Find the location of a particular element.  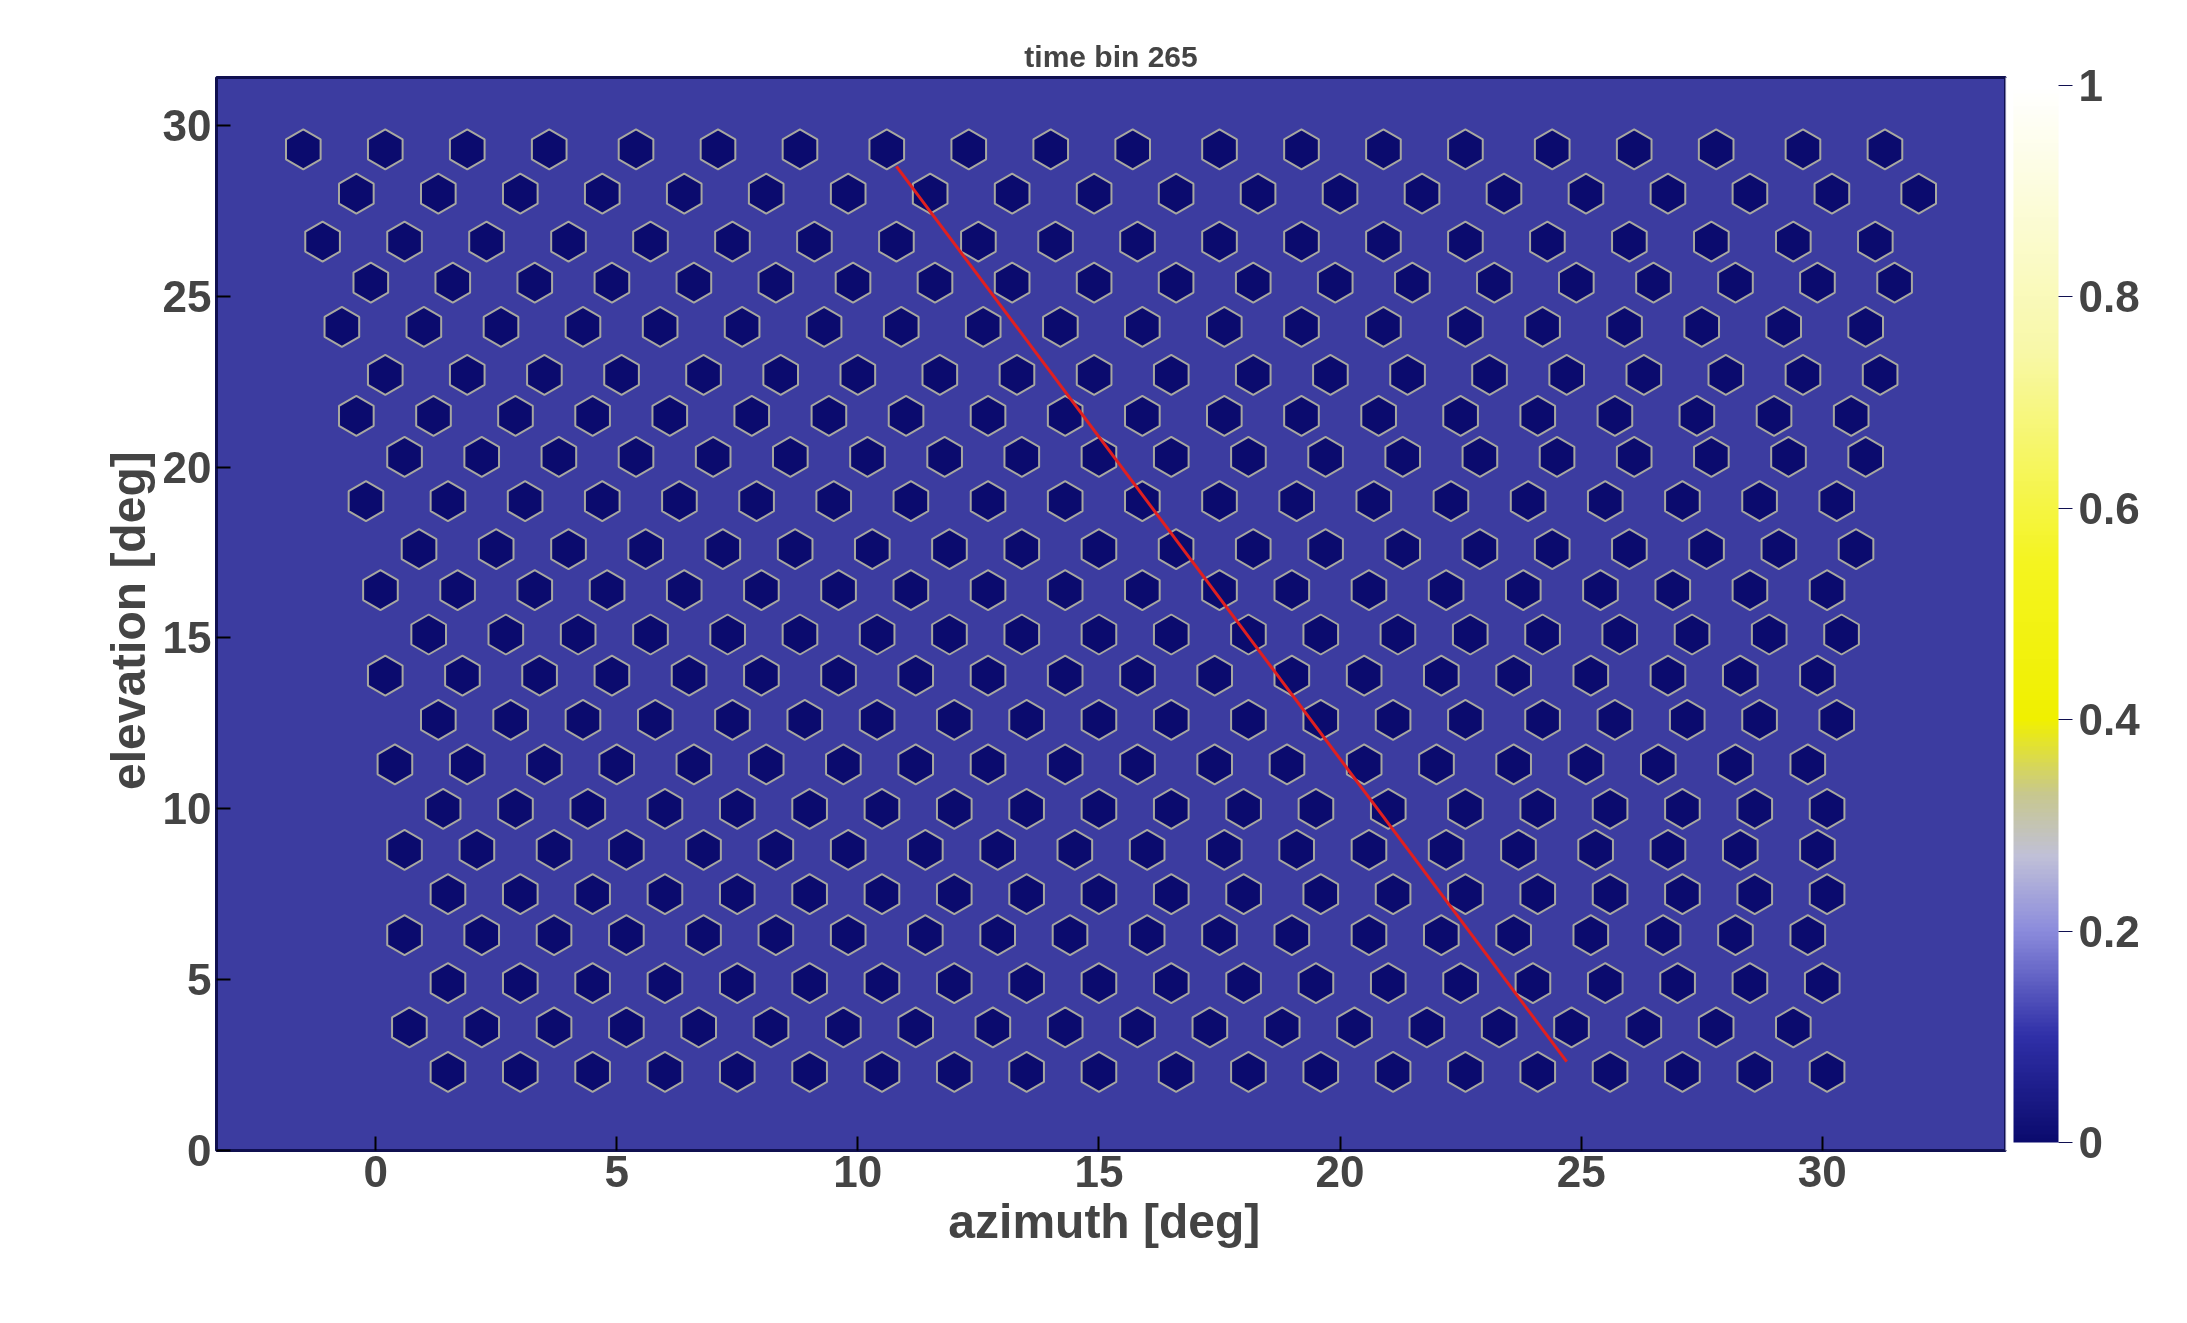

y-tick-label: 10 is located at coordinates (187, 809).